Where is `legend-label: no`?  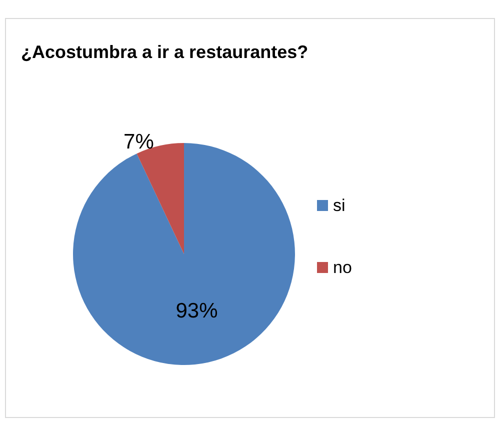
legend-label: no is located at coordinates (342, 267).